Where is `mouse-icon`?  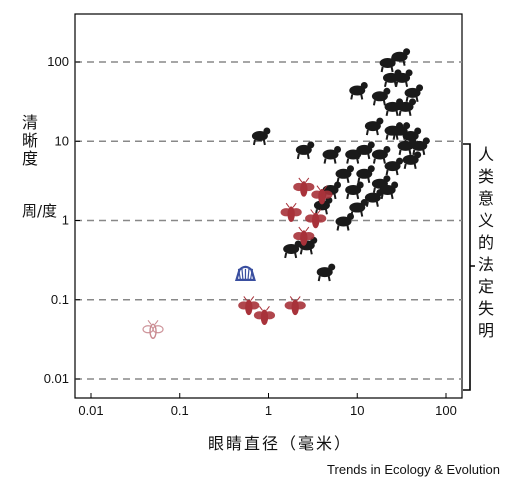 mouse-icon is located at coordinates (345, 222).